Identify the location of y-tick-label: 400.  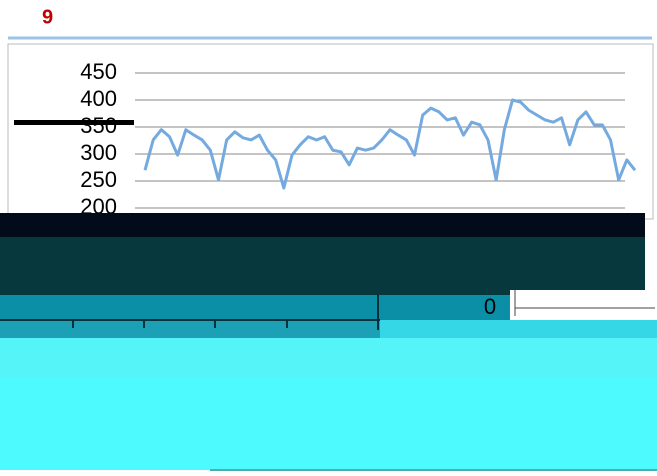
(98, 98).